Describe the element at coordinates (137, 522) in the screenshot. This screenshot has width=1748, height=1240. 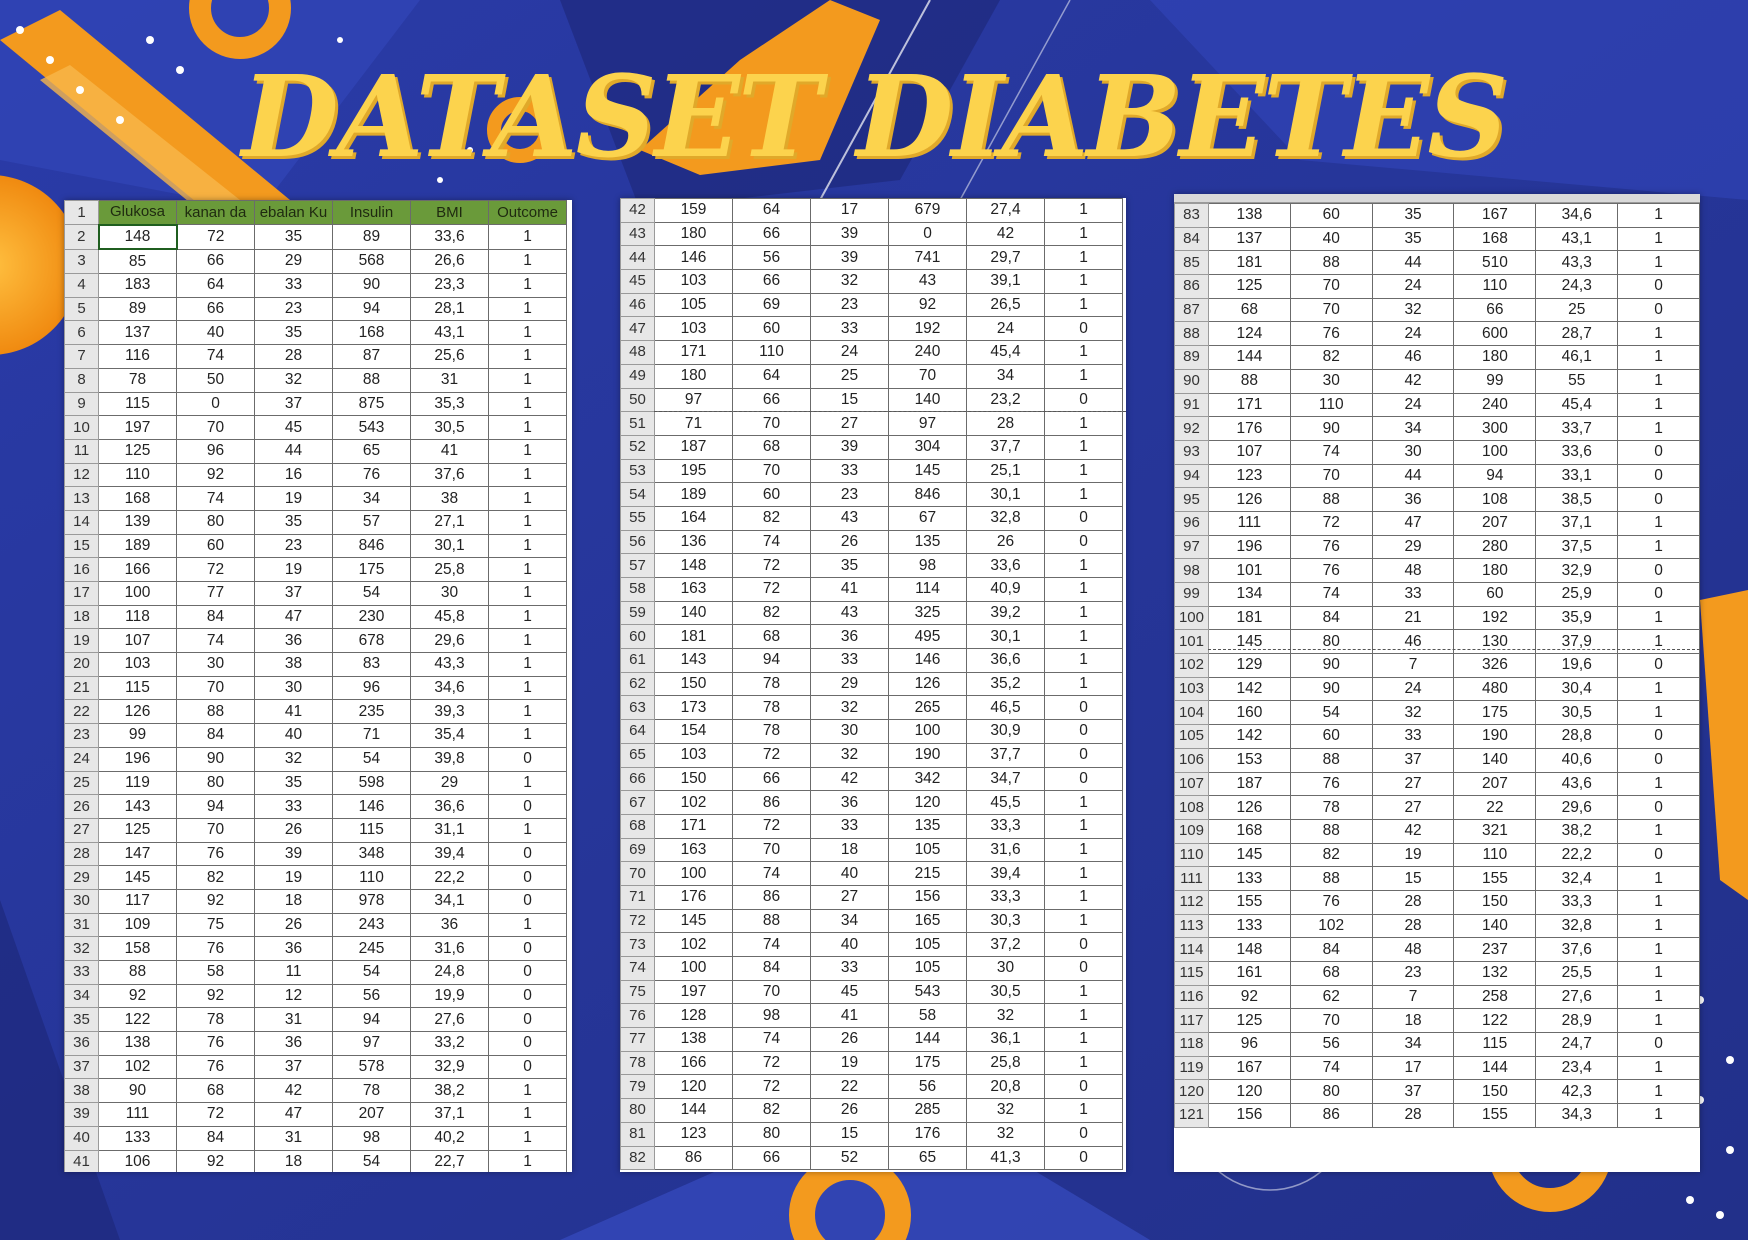
I see `table-cell: 139` at that location.